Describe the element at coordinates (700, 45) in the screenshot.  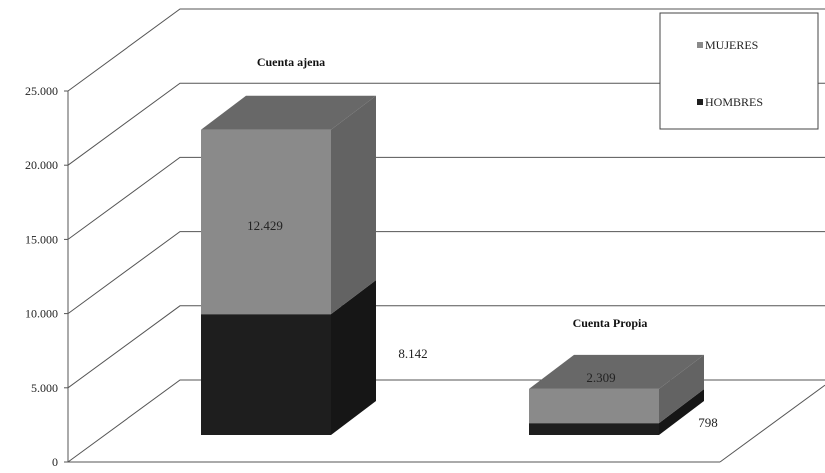
I see `legend-swatch-mujeres` at that location.